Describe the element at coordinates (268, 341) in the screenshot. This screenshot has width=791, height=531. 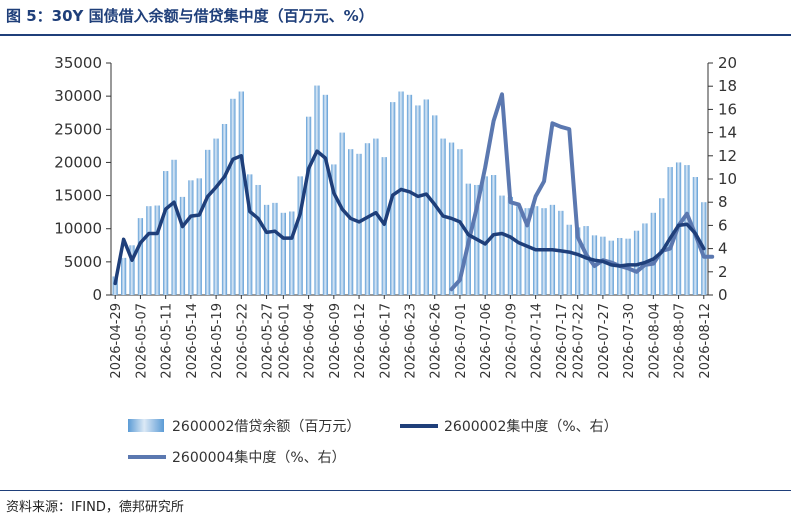
I see `x-tick-label: 2026-05-27` at that location.